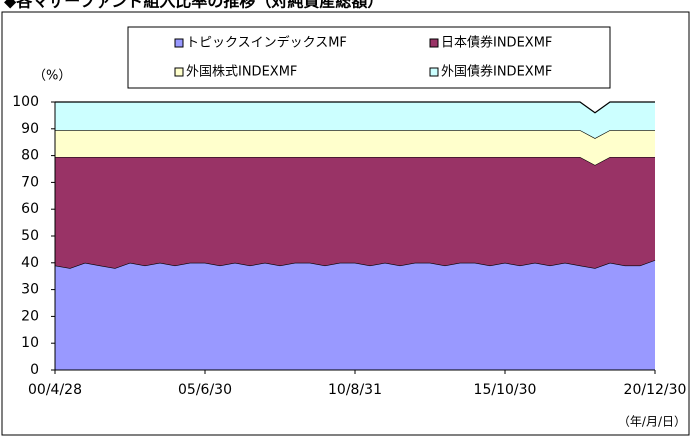  What do you see at coordinates (505, 390) in the screenshot?
I see `x-tick-label: 15/10/30` at bounding box center [505, 390].